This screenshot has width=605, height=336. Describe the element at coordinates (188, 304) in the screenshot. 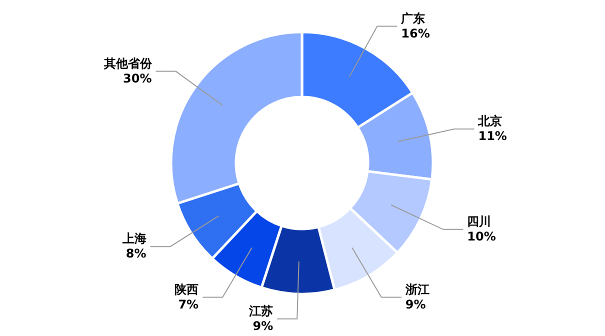

I see `data-label: 7%` at that location.